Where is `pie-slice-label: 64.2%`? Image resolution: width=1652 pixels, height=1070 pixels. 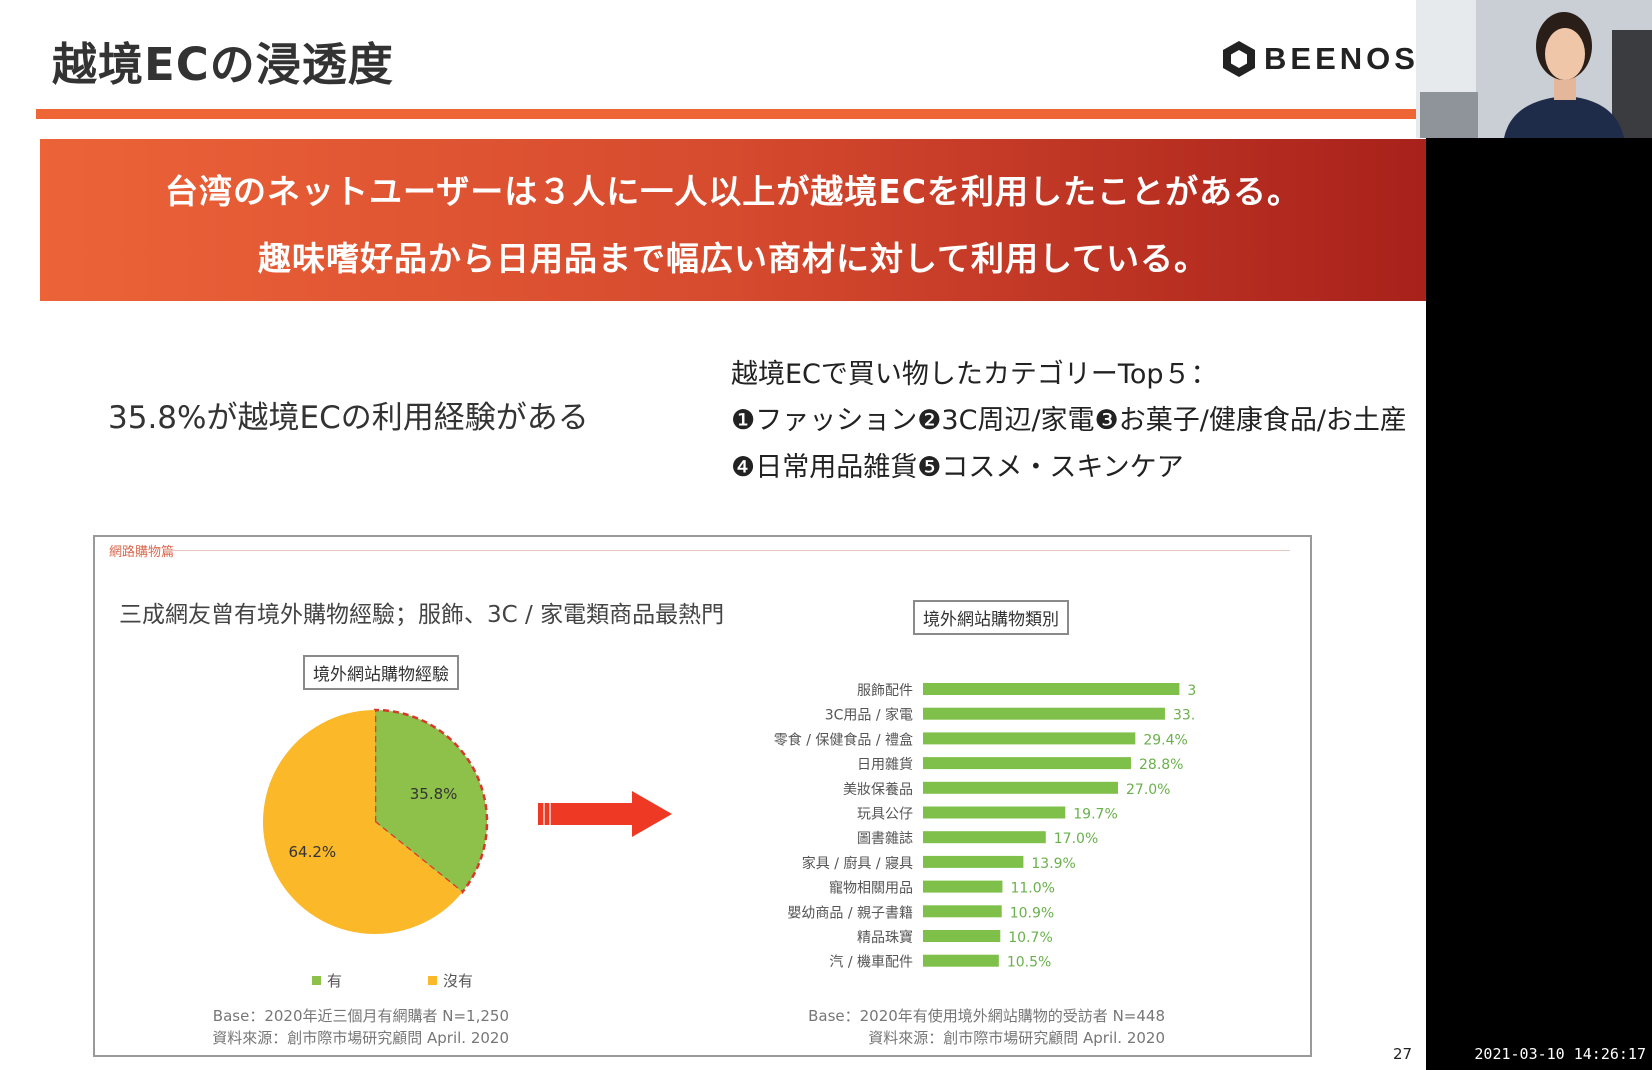
pie-slice-label: 64.2% is located at coordinates (313, 852).